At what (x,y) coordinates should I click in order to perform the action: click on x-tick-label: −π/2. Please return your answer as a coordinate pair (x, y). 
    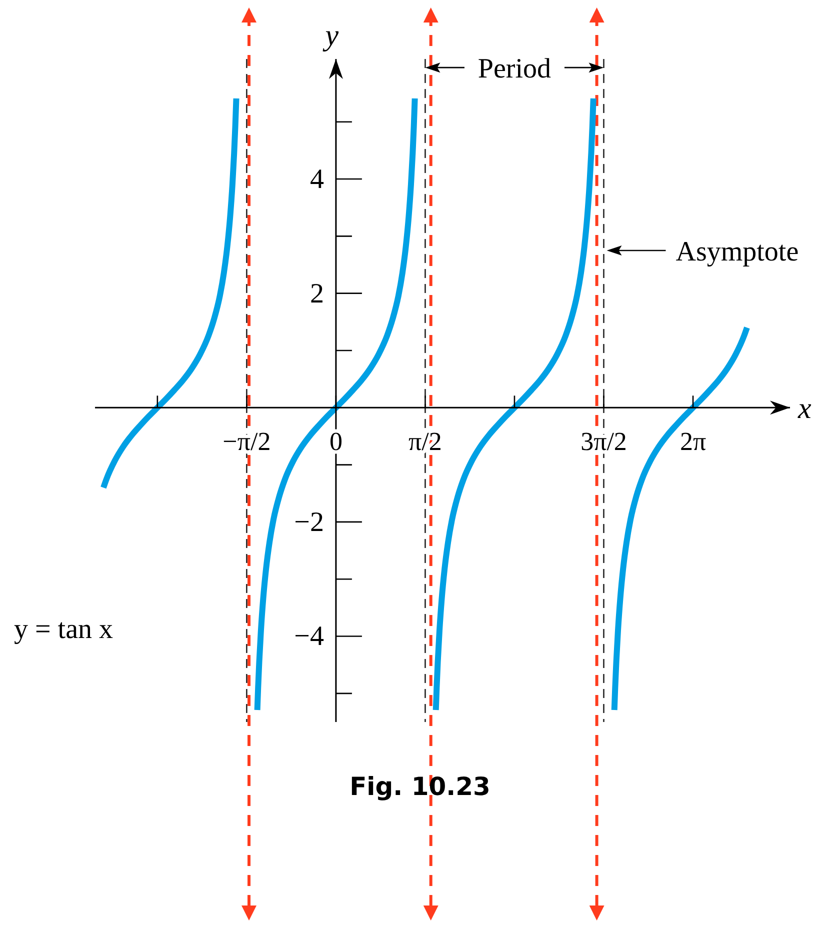
    Looking at the image, I should click on (246, 441).